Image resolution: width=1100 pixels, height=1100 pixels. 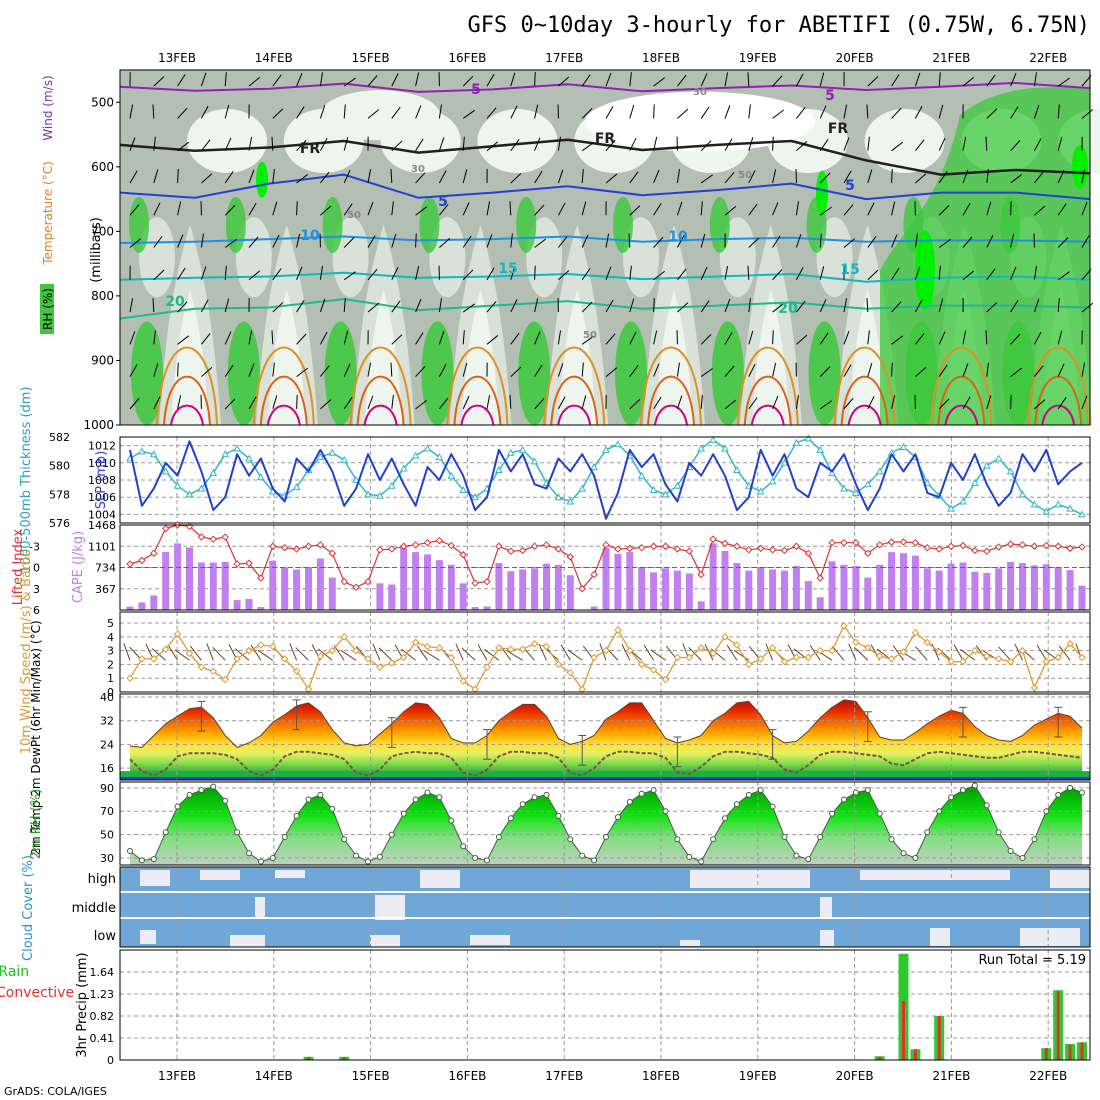 I want to click on y-tick-label: 600, so click(x=102, y=167).